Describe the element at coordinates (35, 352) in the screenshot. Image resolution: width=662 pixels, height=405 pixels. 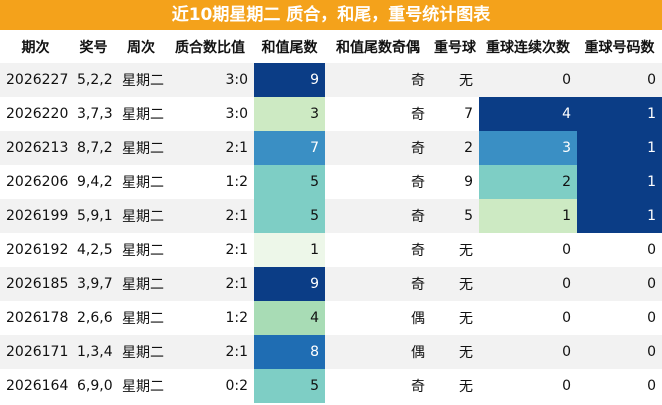
I see `cell-period: 2026171` at that location.